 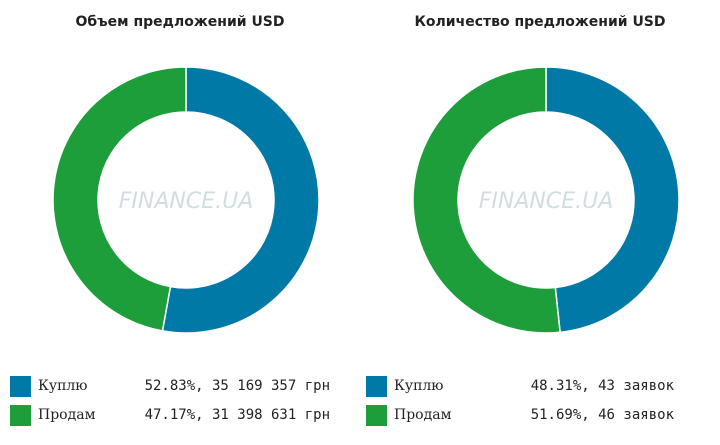 What do you see at coordinates (237, 386) in the screenshot?
I see `legend-value-buy: 52.83%, 35 169 357 грн` at bounding box center [237, 386].